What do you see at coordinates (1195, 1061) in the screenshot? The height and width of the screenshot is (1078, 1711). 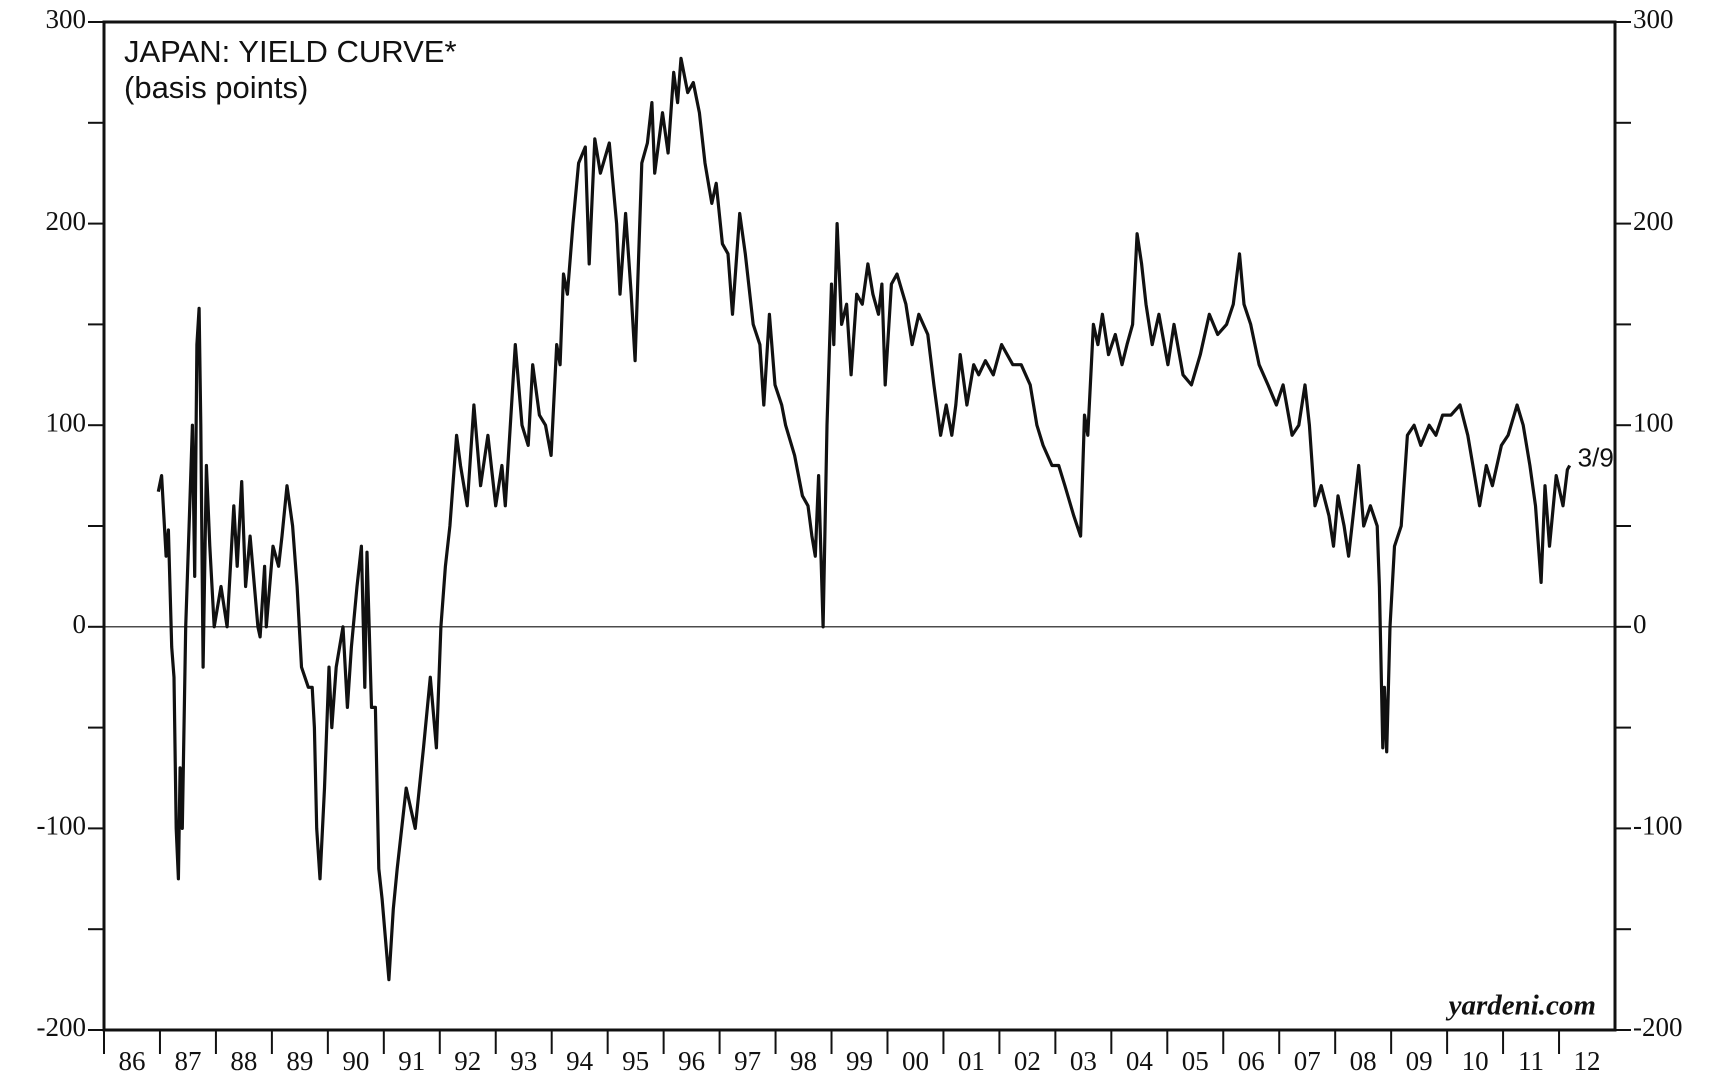 I see `x-tick-label: 05` at bounding box center [1195, 1061].